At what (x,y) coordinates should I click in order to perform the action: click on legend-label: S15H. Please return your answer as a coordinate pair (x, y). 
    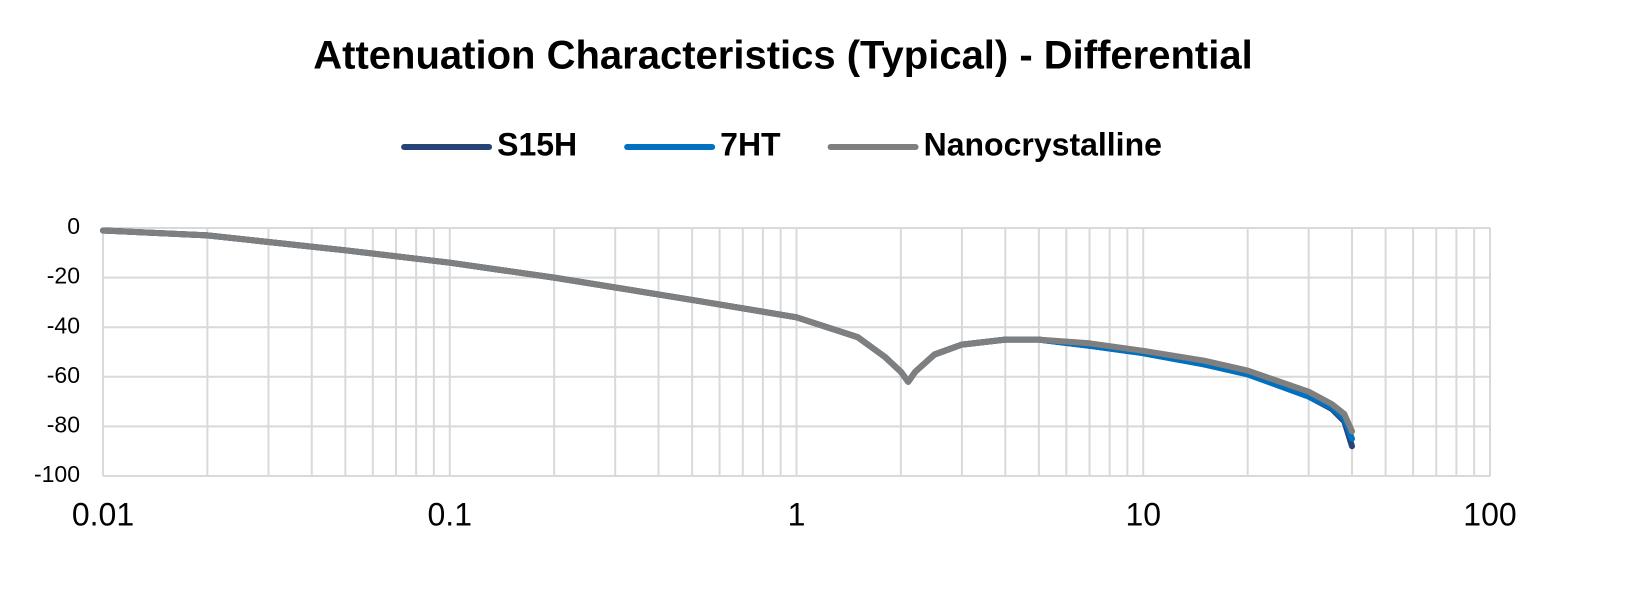
    Looking at the image, I should click on (537, 144).